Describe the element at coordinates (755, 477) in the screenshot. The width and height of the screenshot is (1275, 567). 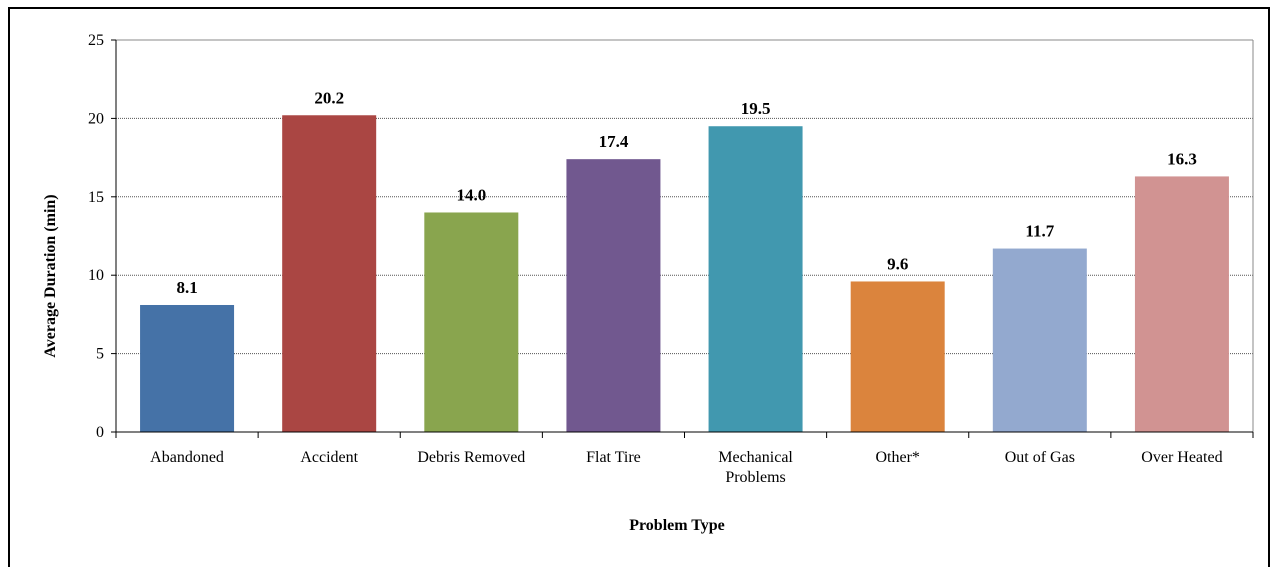
I see `x-tick-label: Problems` at that location.